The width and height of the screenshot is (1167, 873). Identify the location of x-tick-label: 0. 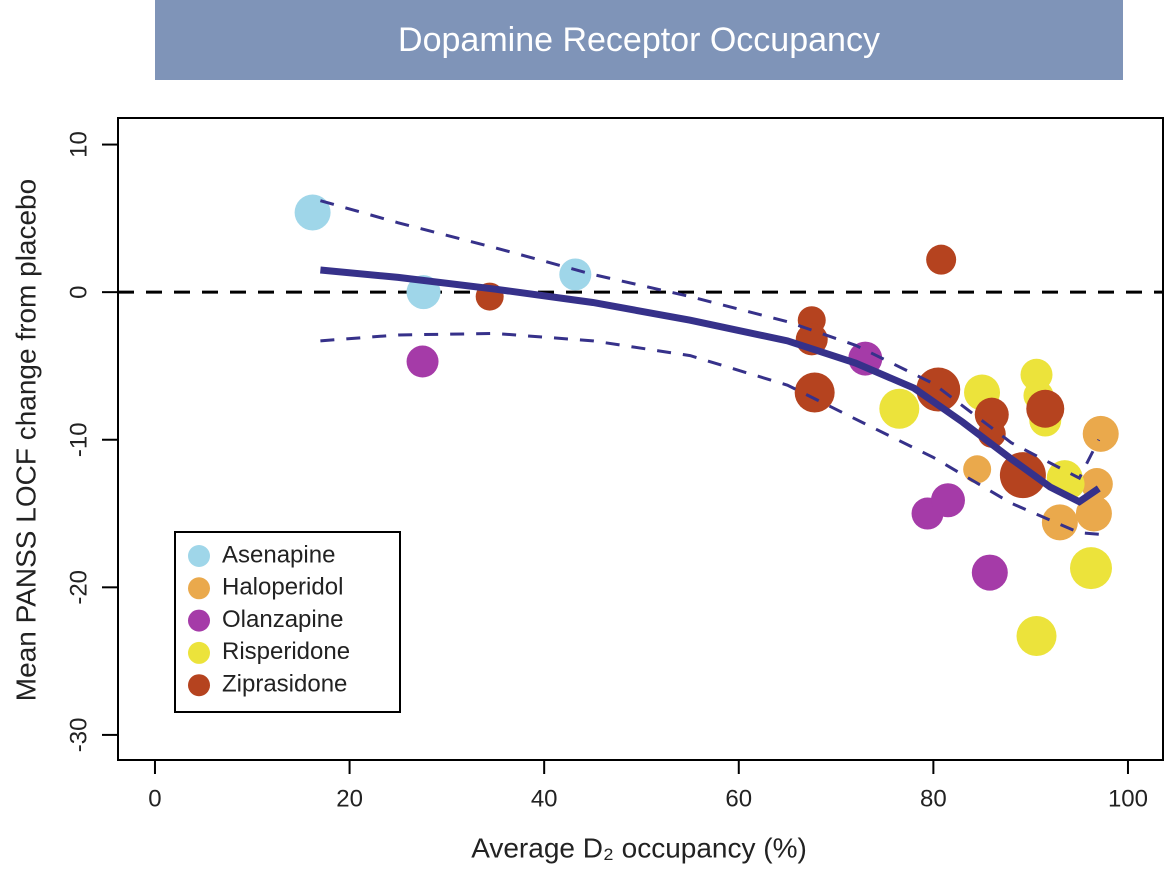
(154, 798).